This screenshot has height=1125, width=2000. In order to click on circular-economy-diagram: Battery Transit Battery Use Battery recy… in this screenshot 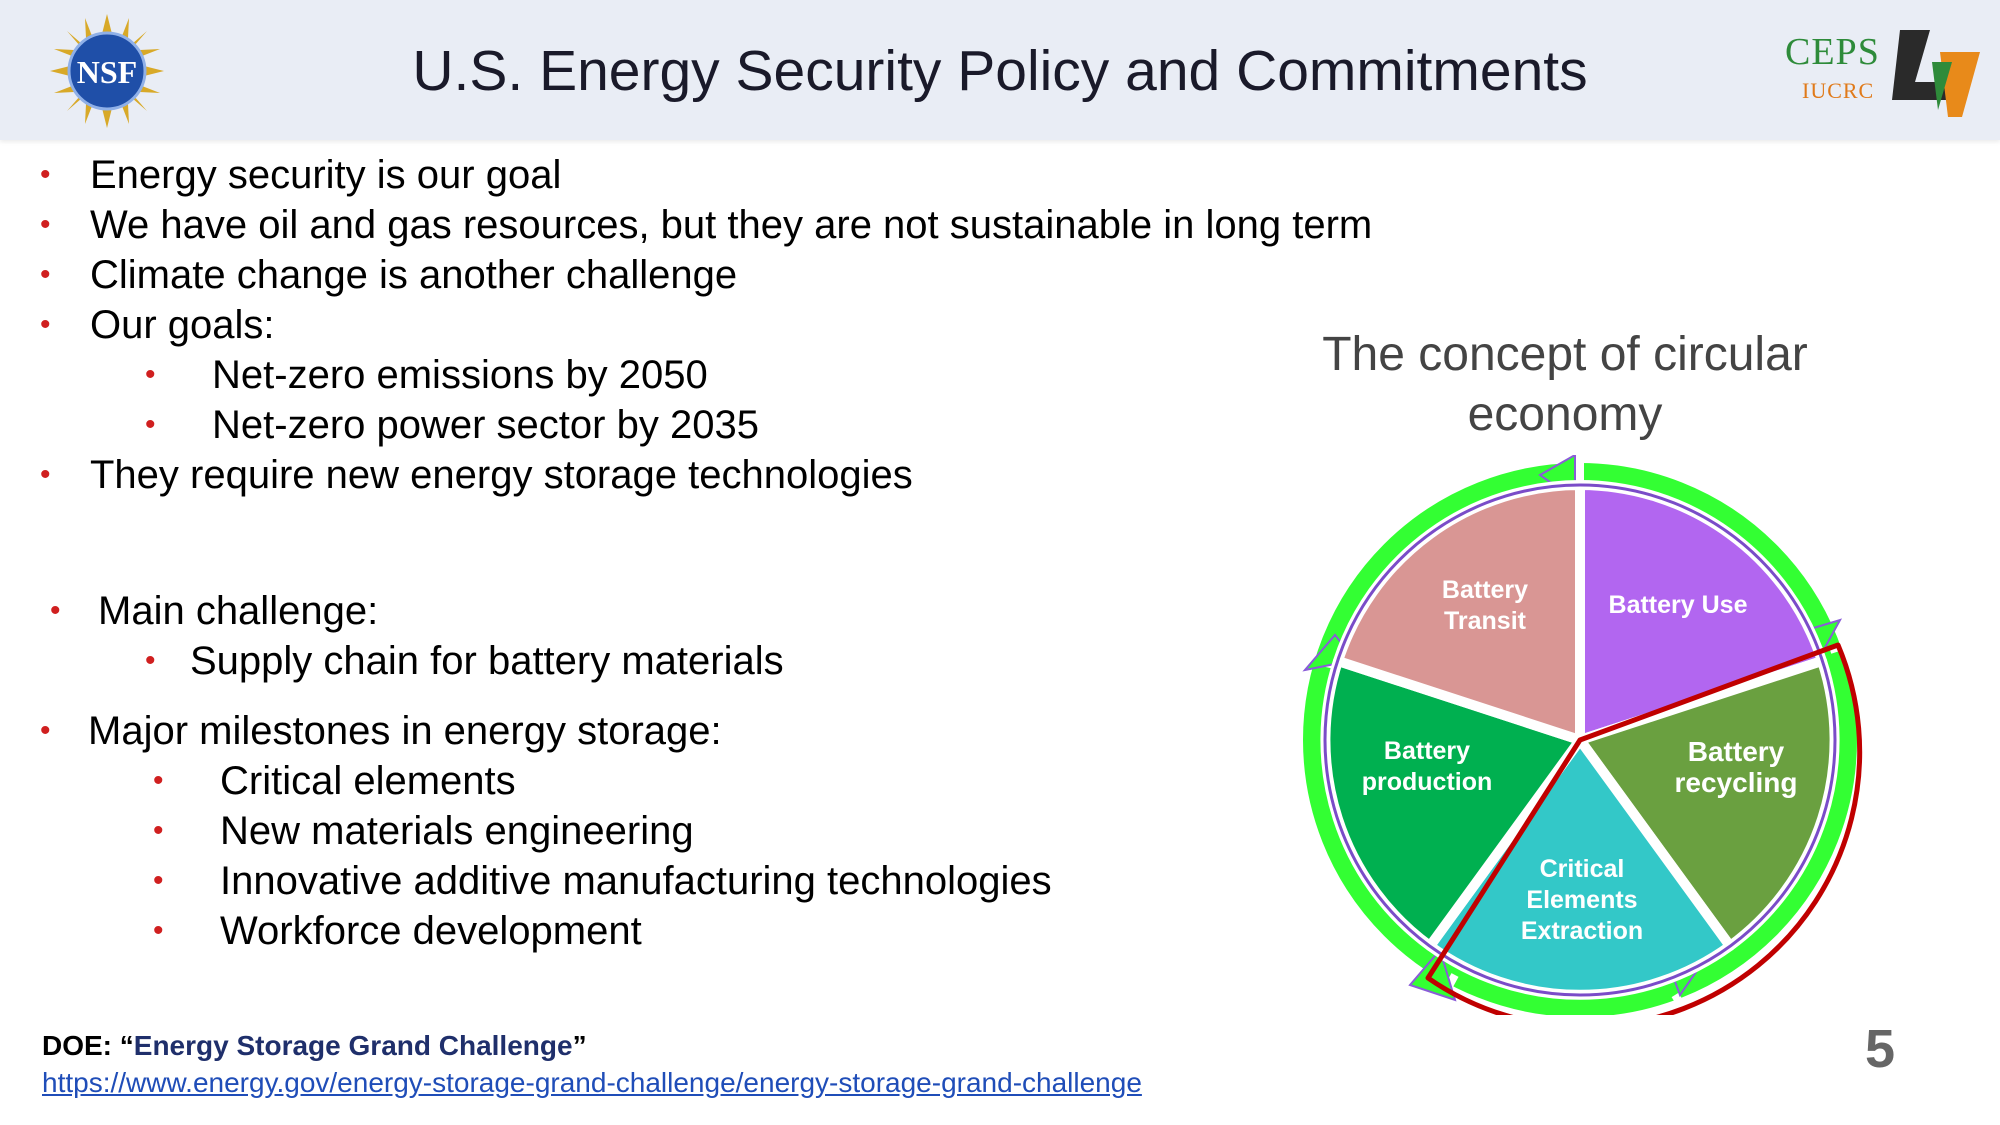, I will do `click(1580, 735)`.